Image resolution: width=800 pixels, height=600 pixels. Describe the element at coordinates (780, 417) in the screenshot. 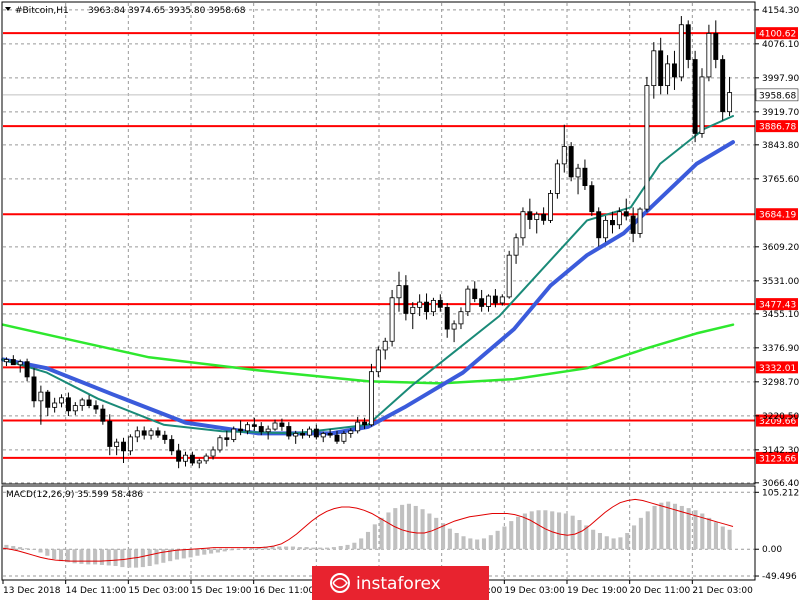

I see `price-tick-label: 3220.50` at that location.